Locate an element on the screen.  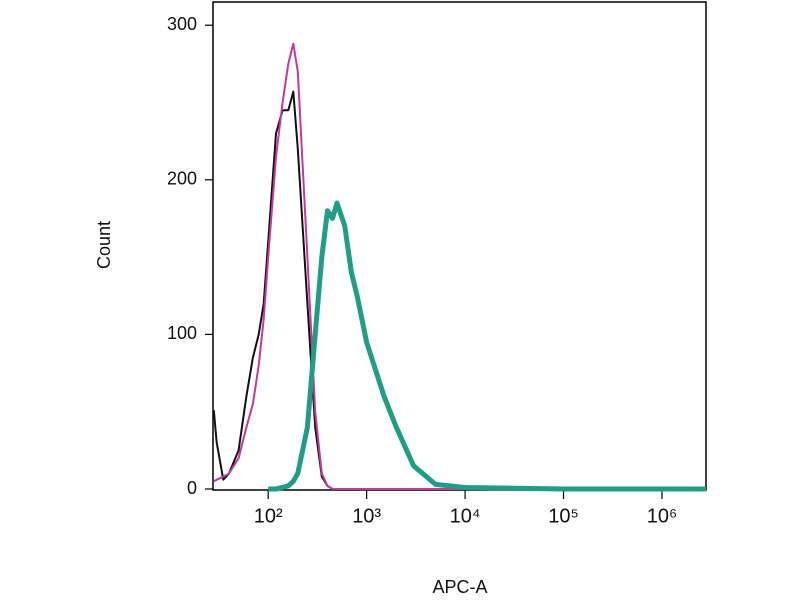
x-tick-label: 10⁵ is located at coordinates (563, 516).